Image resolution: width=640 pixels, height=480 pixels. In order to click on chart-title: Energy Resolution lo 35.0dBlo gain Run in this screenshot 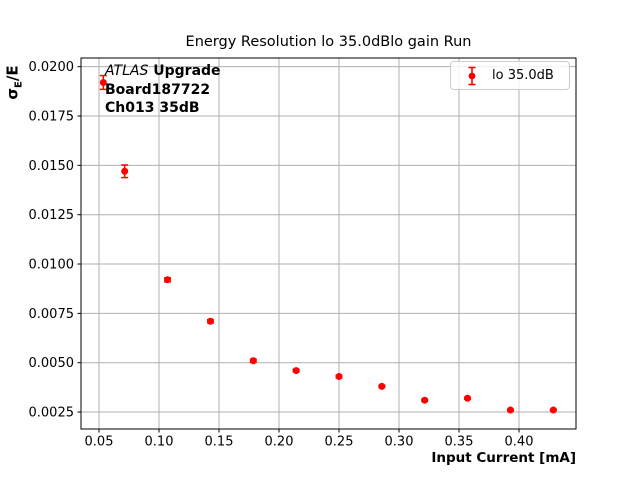, I will do `click(328, 42)`.